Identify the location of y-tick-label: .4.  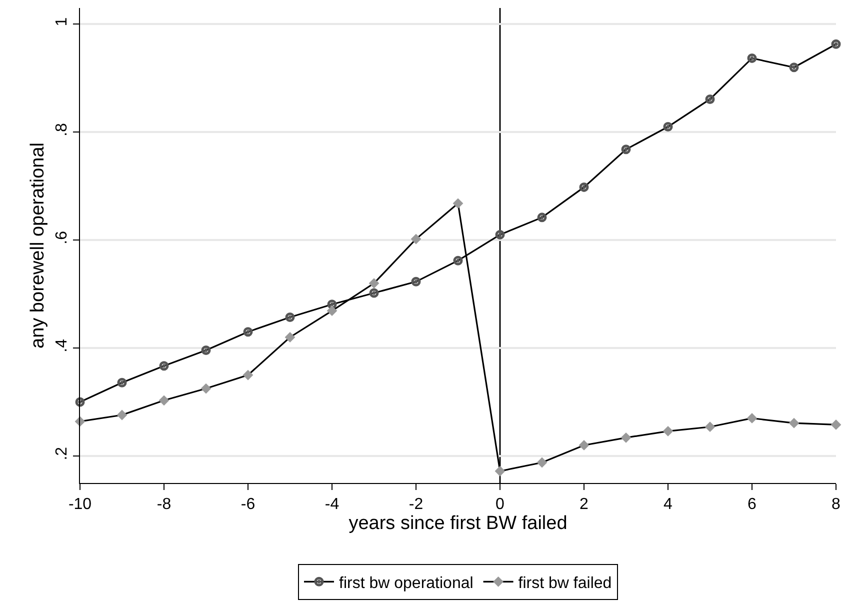
(62, 345).